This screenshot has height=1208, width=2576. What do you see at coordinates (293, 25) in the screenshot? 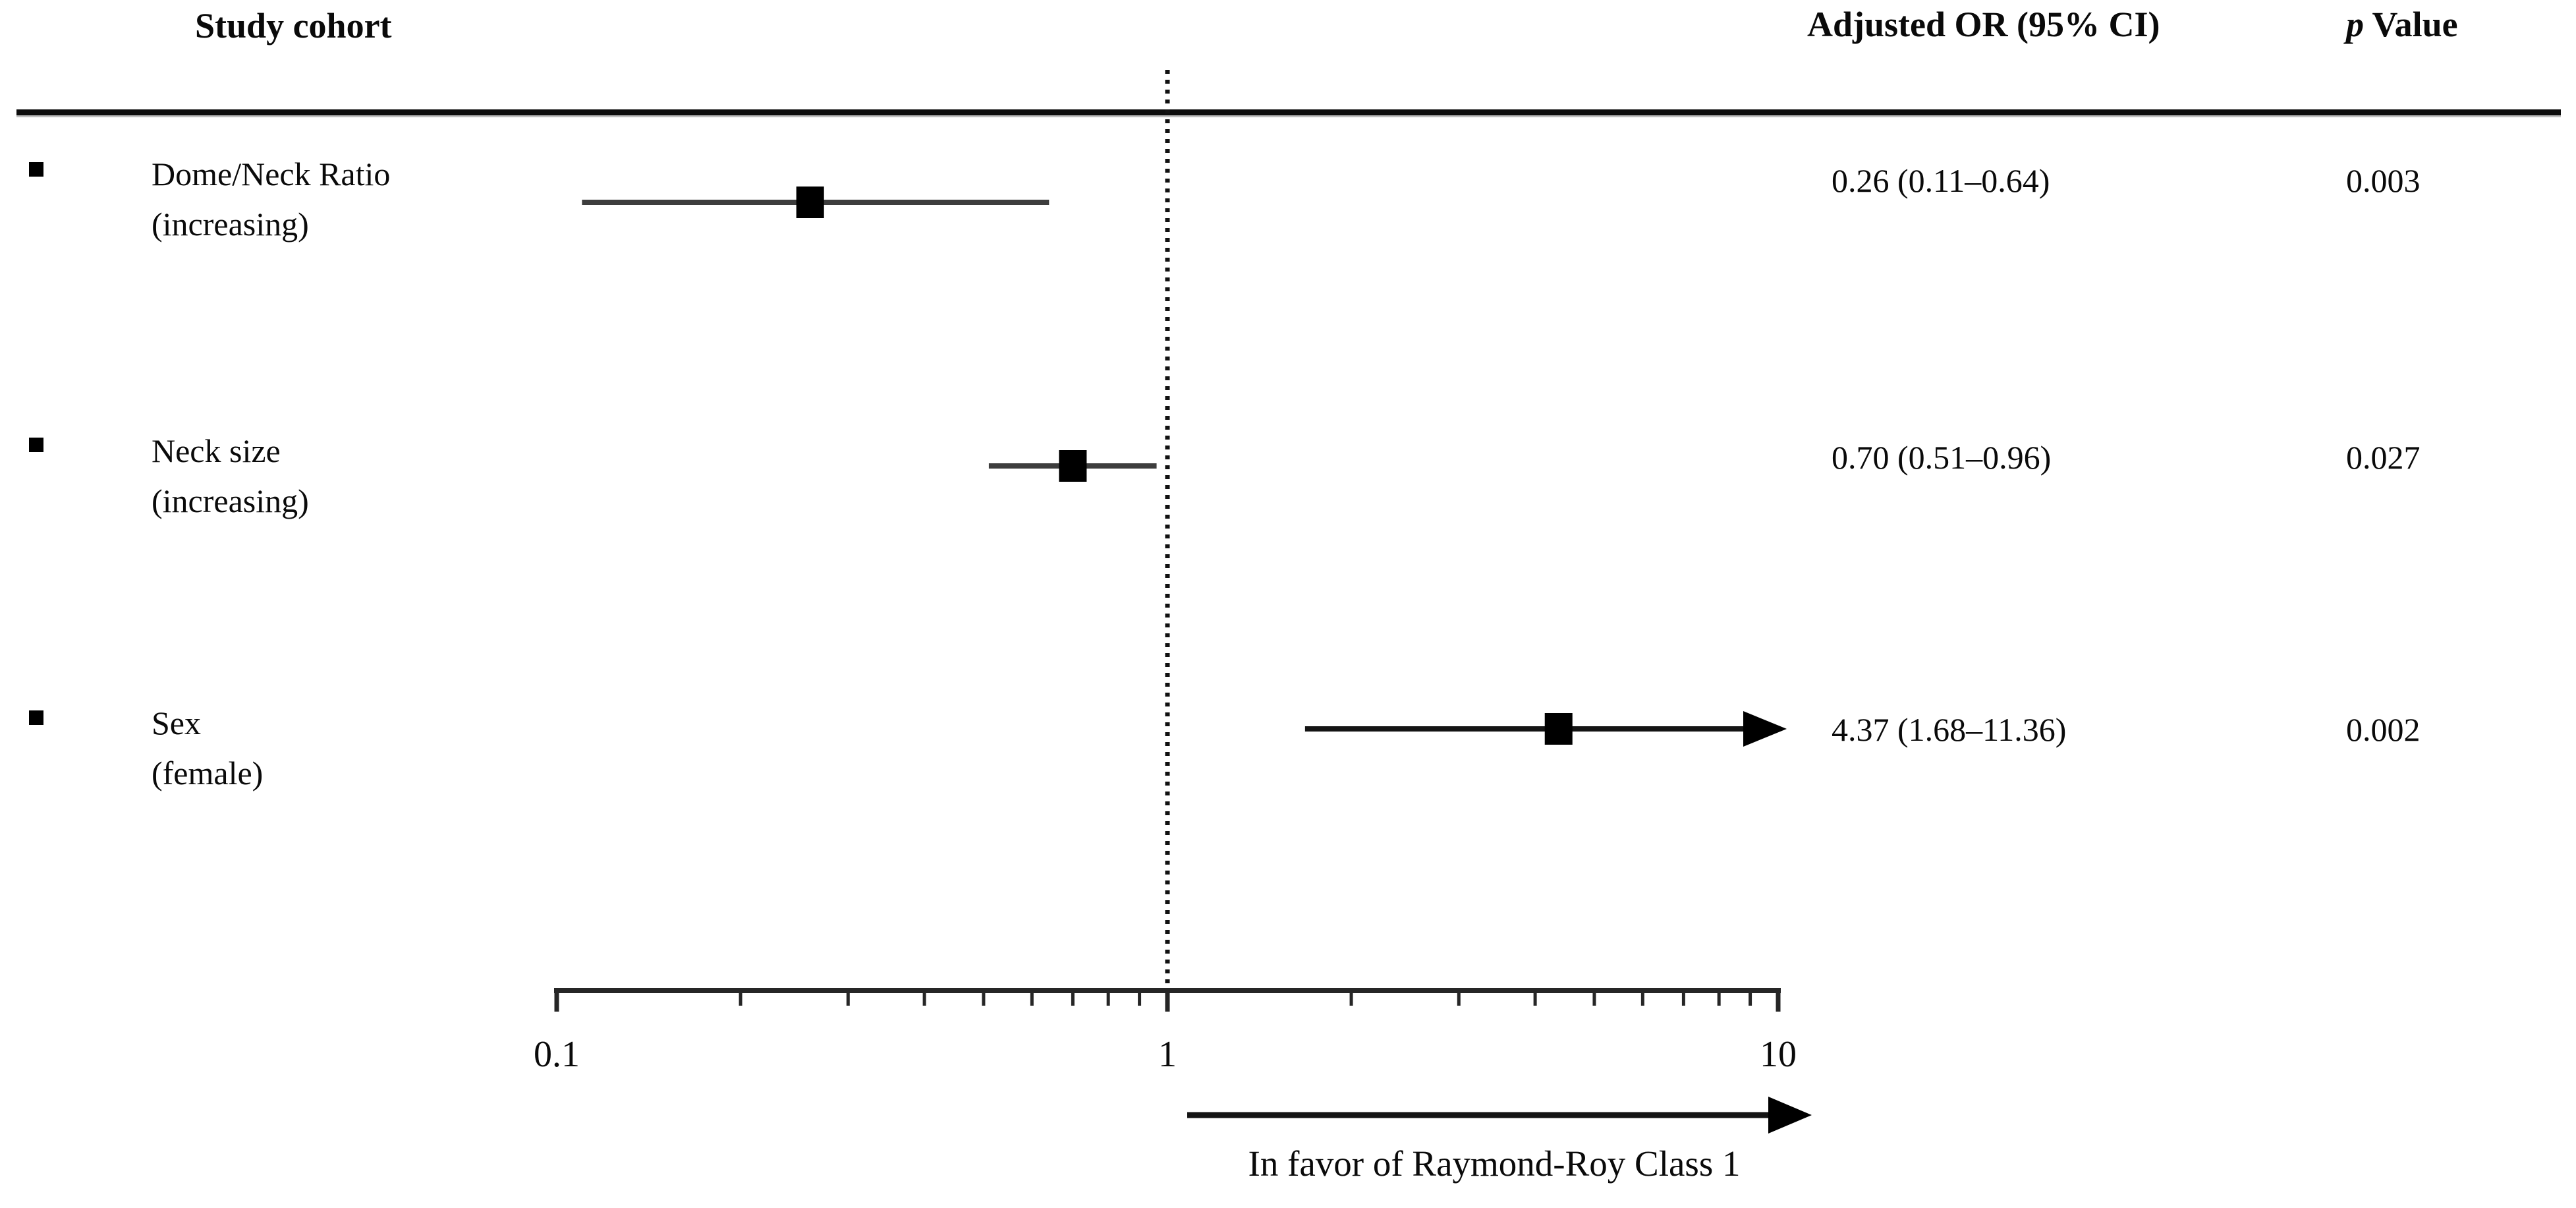
I see `column-header-study-cohort: Study cohort` at bounding box center [293, 25].